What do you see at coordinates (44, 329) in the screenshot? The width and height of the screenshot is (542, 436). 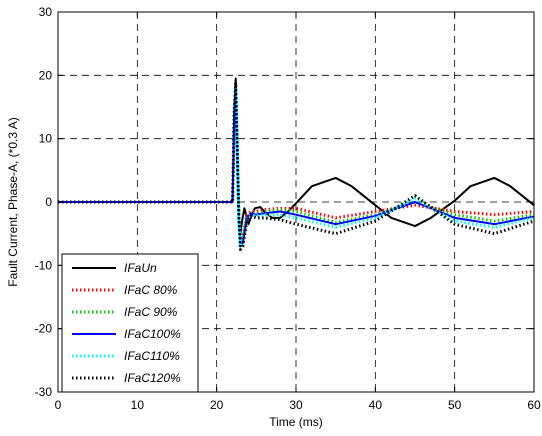 I see `y-tick-label: -20` at bounding box center [44, 329].